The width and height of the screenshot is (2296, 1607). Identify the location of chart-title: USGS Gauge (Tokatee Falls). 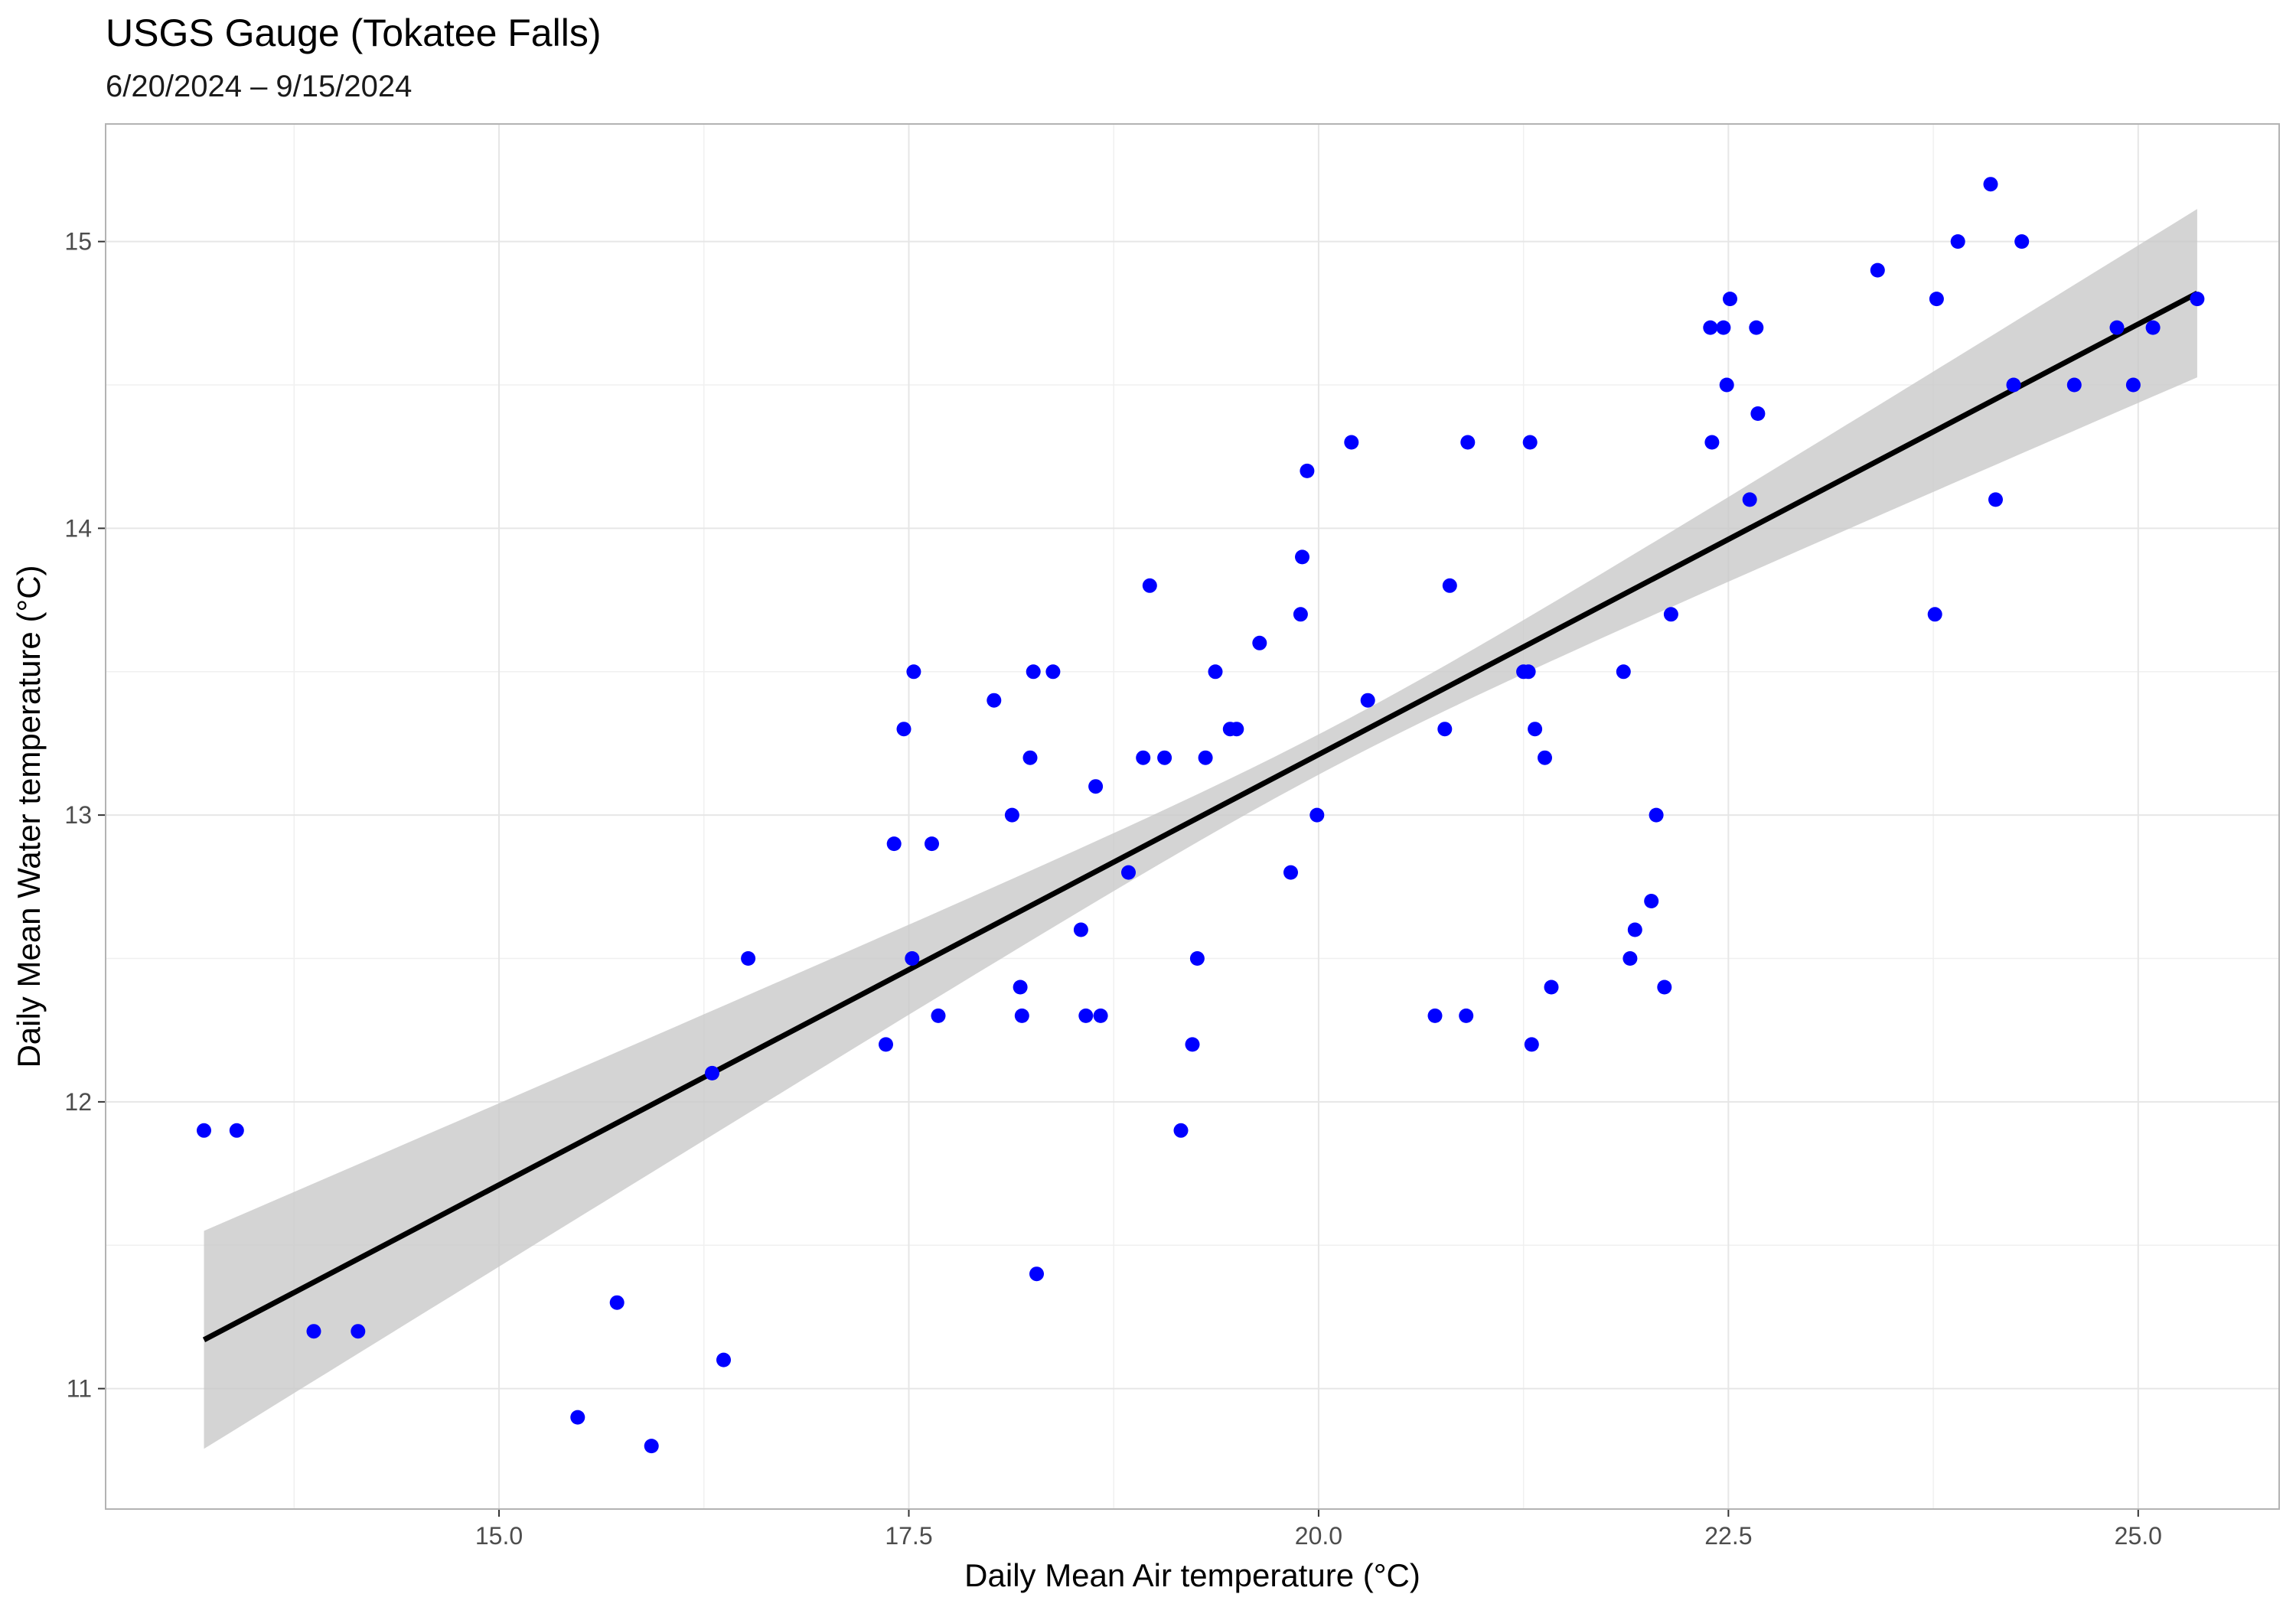
(354, 32).